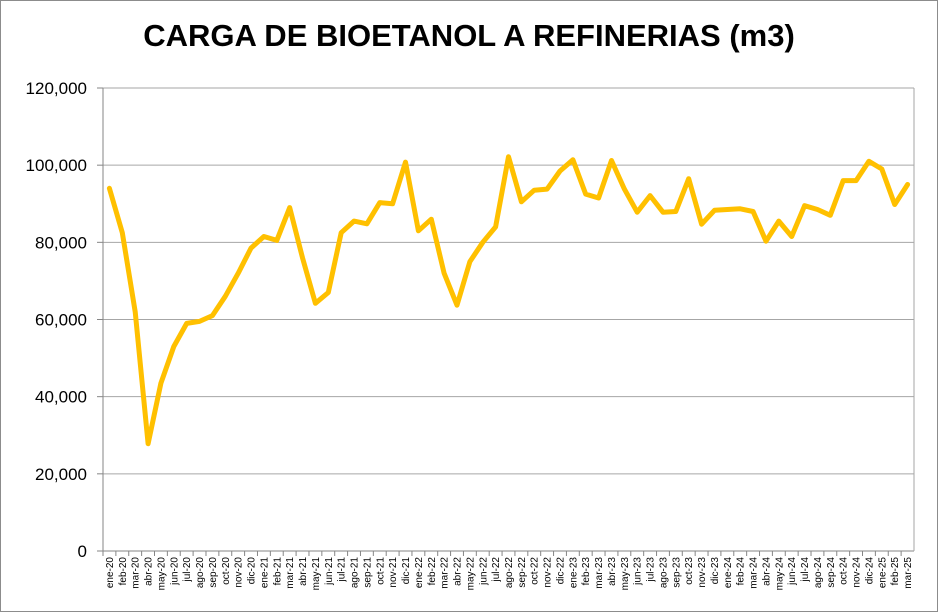 The width and height of the screenshot is (938, 612). What do you see at coordinates (61, 474) in the screenshot?
I see `y-tick-label: 20,000` at bounding box center [61, 474].